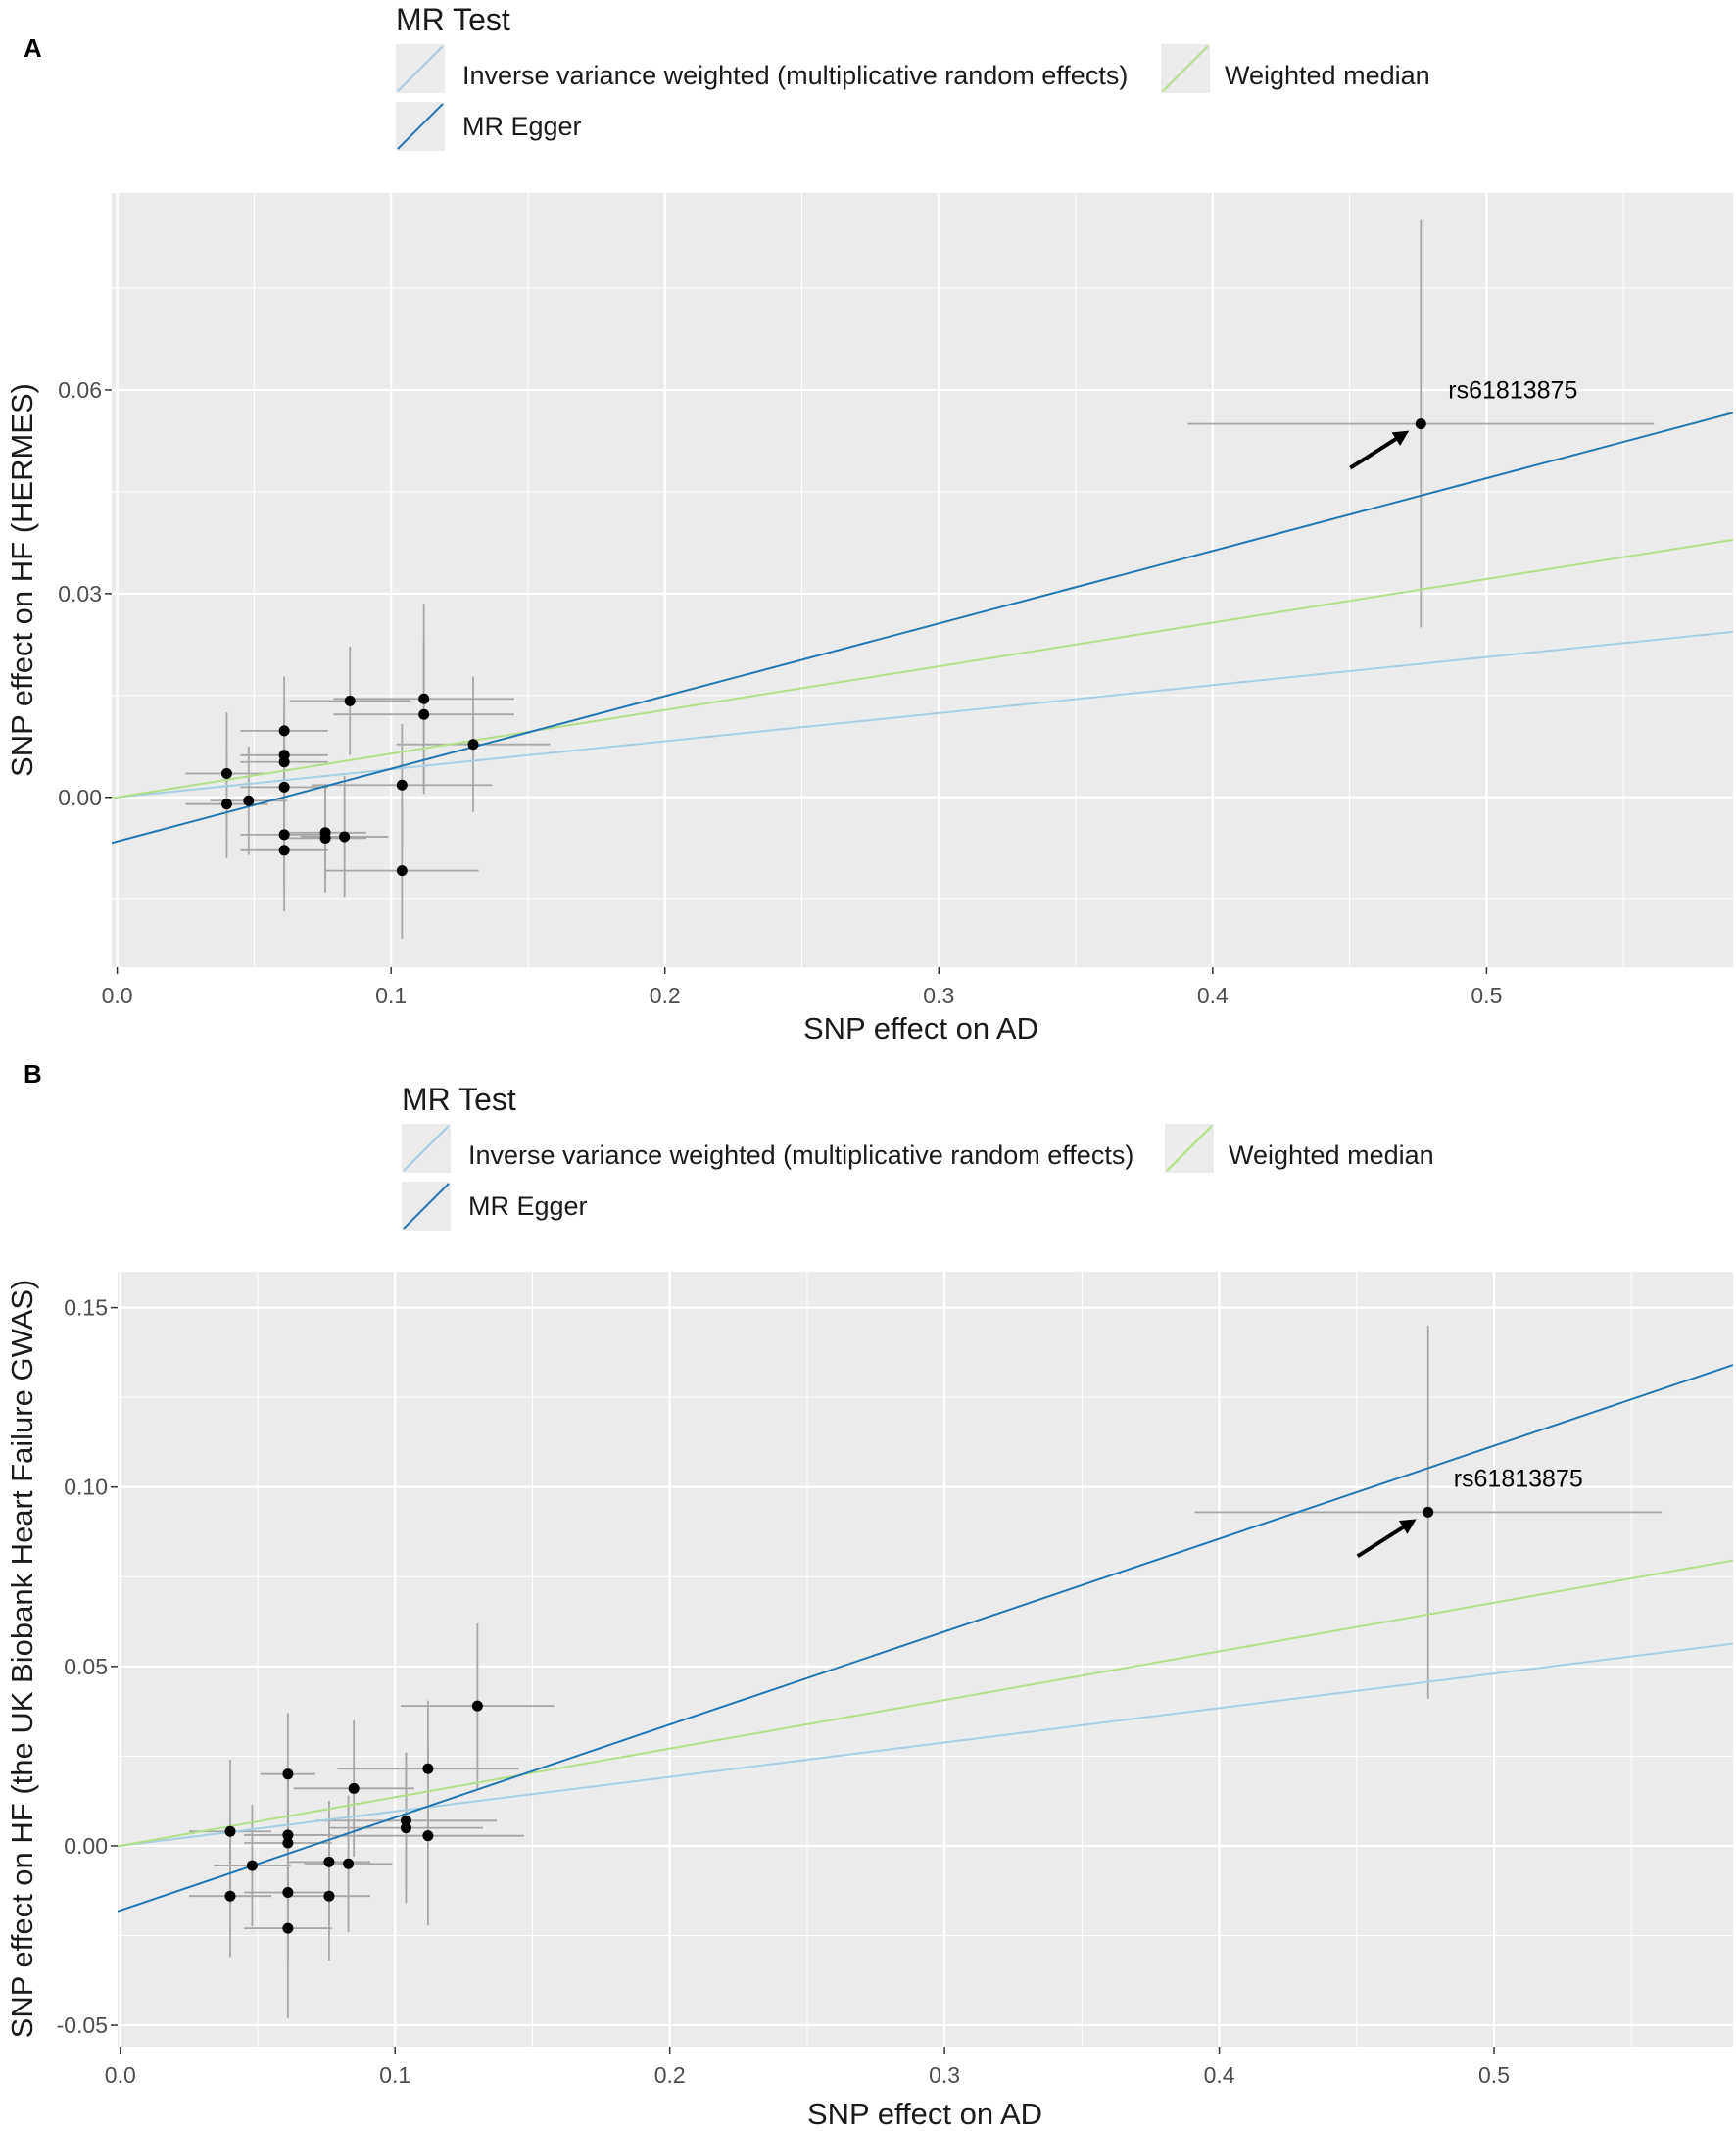 This screenshot has width=1736, height=2131. Describe the element at coordinates (86, 1308) in the screenshot. I see `y-tick-label: 0.15` at that location.